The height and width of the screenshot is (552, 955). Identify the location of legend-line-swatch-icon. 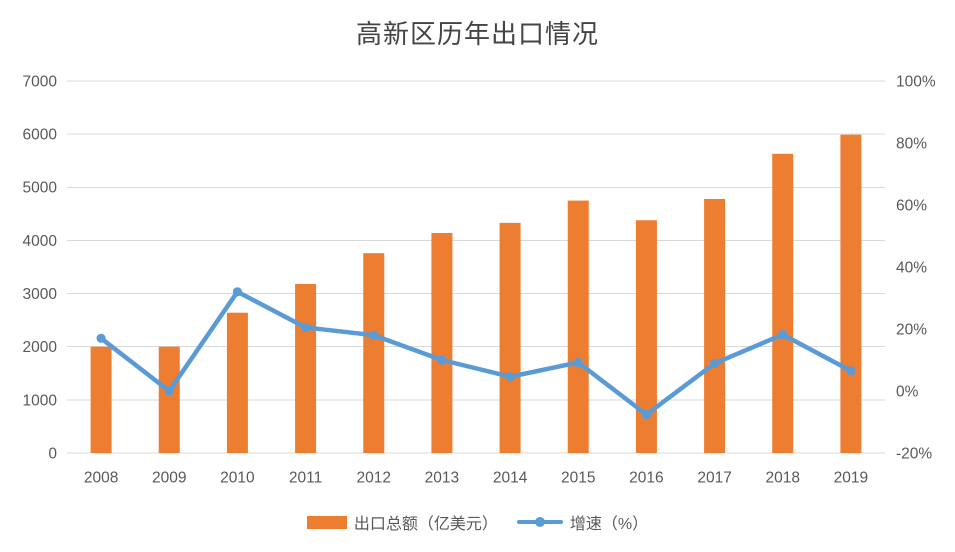
(539, 522).